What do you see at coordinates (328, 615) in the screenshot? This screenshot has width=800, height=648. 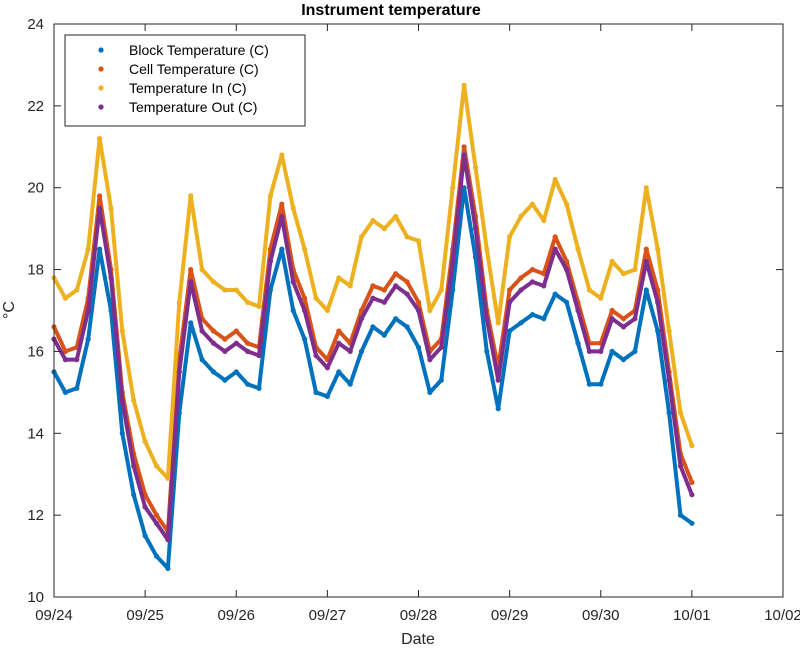 I see `x-tick-label: 09/27` at bounding box center [328, 615].